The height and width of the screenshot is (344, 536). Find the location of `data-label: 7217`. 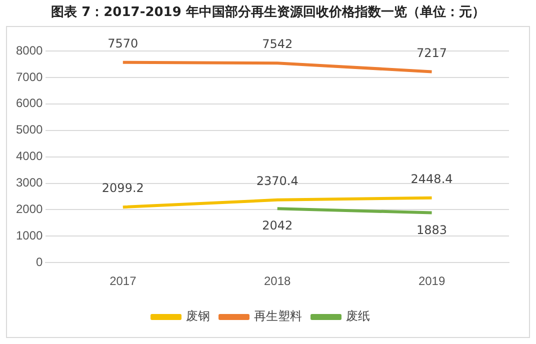

data-label: 7217 is located at coordinates (432, 53).